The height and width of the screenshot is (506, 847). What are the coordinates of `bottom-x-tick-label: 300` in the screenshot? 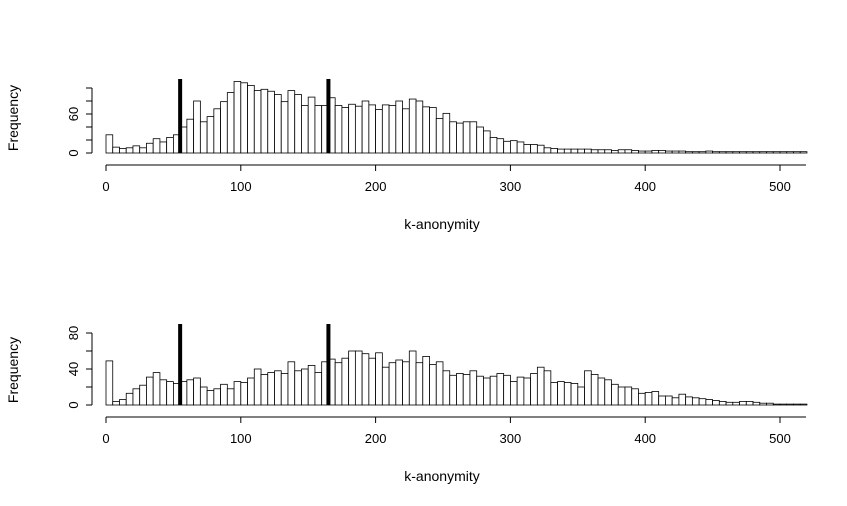 It's located at (511, 438).